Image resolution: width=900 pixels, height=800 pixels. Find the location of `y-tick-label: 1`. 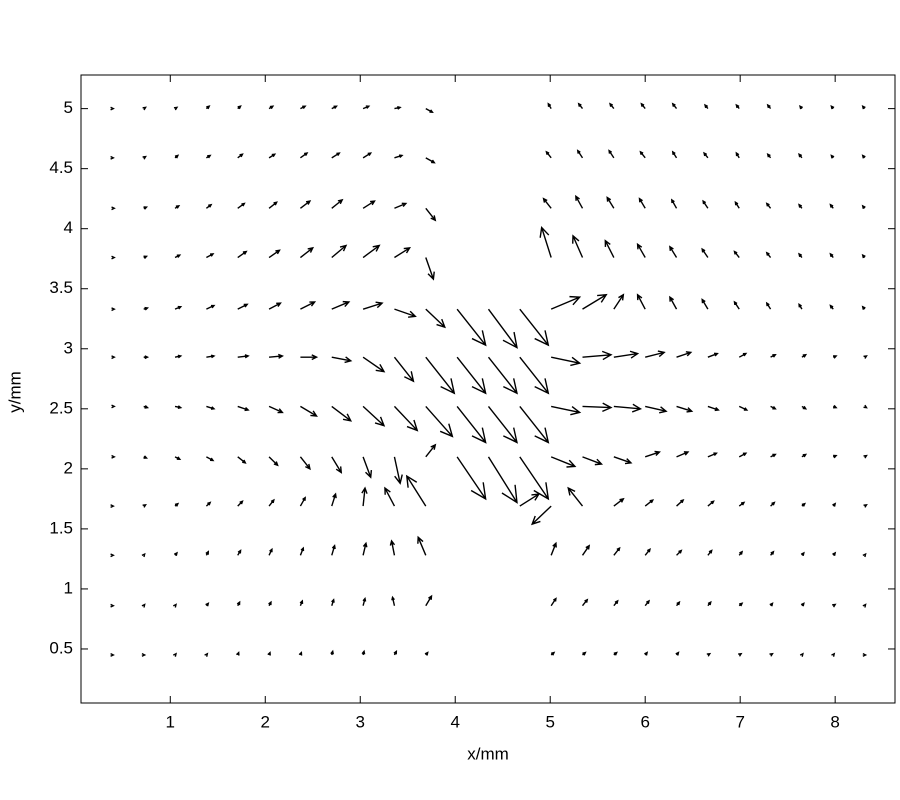

y-tick-label: 1 is located at coordinates (68, 587).